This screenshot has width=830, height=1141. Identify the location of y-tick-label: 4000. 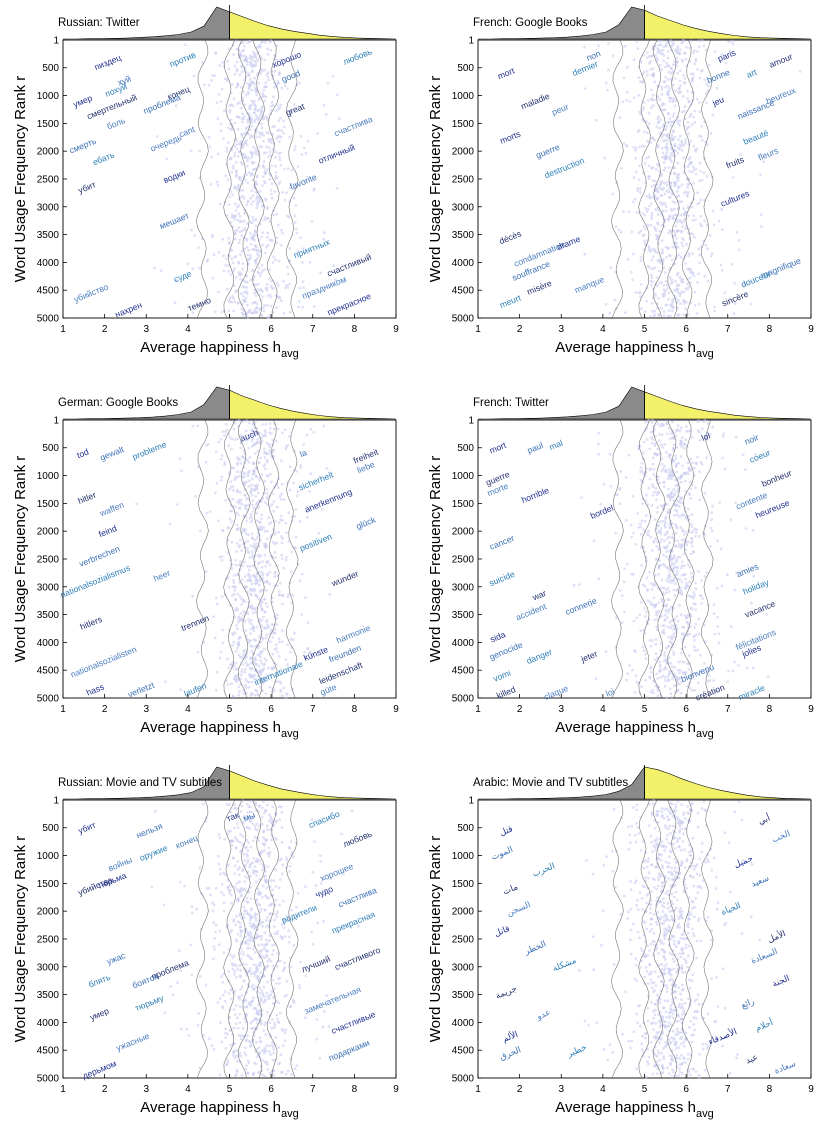
(463, 643).